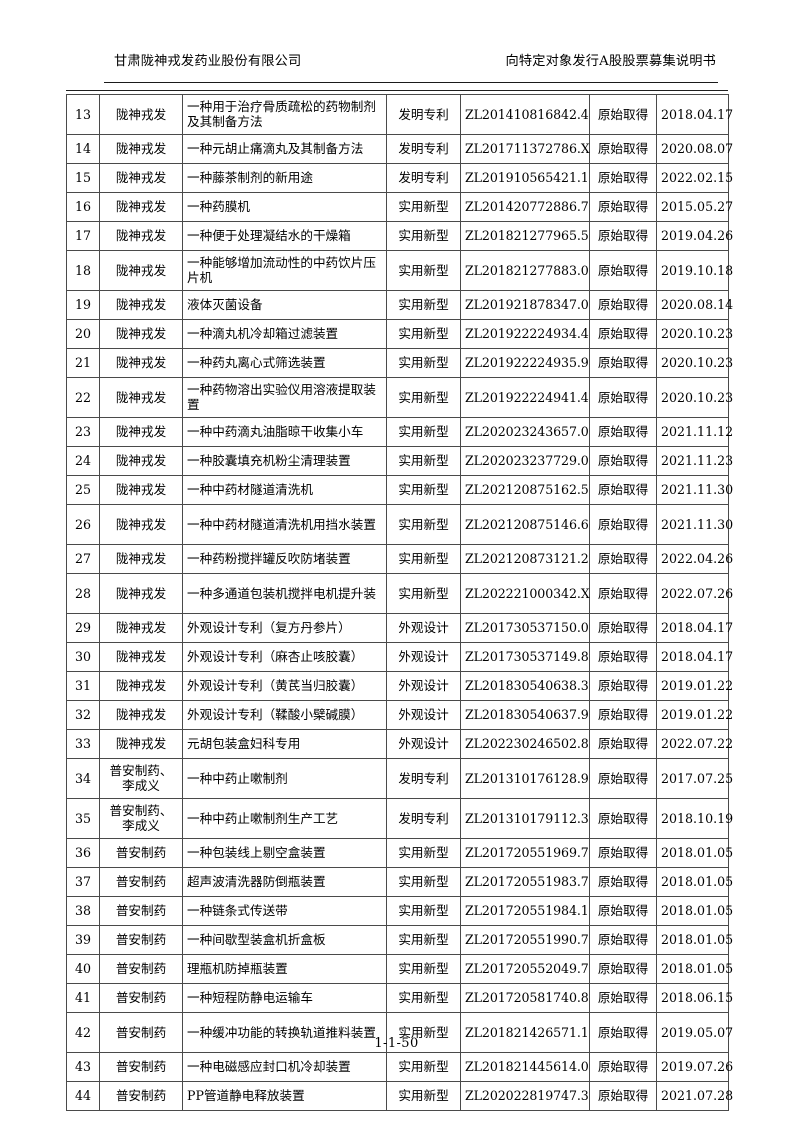 The width and height of the screenshot is (793, 1122). What do you see at coordinates (83, 305) in the screenshot?
I see `cell-序号: 19` at bounding box center [83, 305].